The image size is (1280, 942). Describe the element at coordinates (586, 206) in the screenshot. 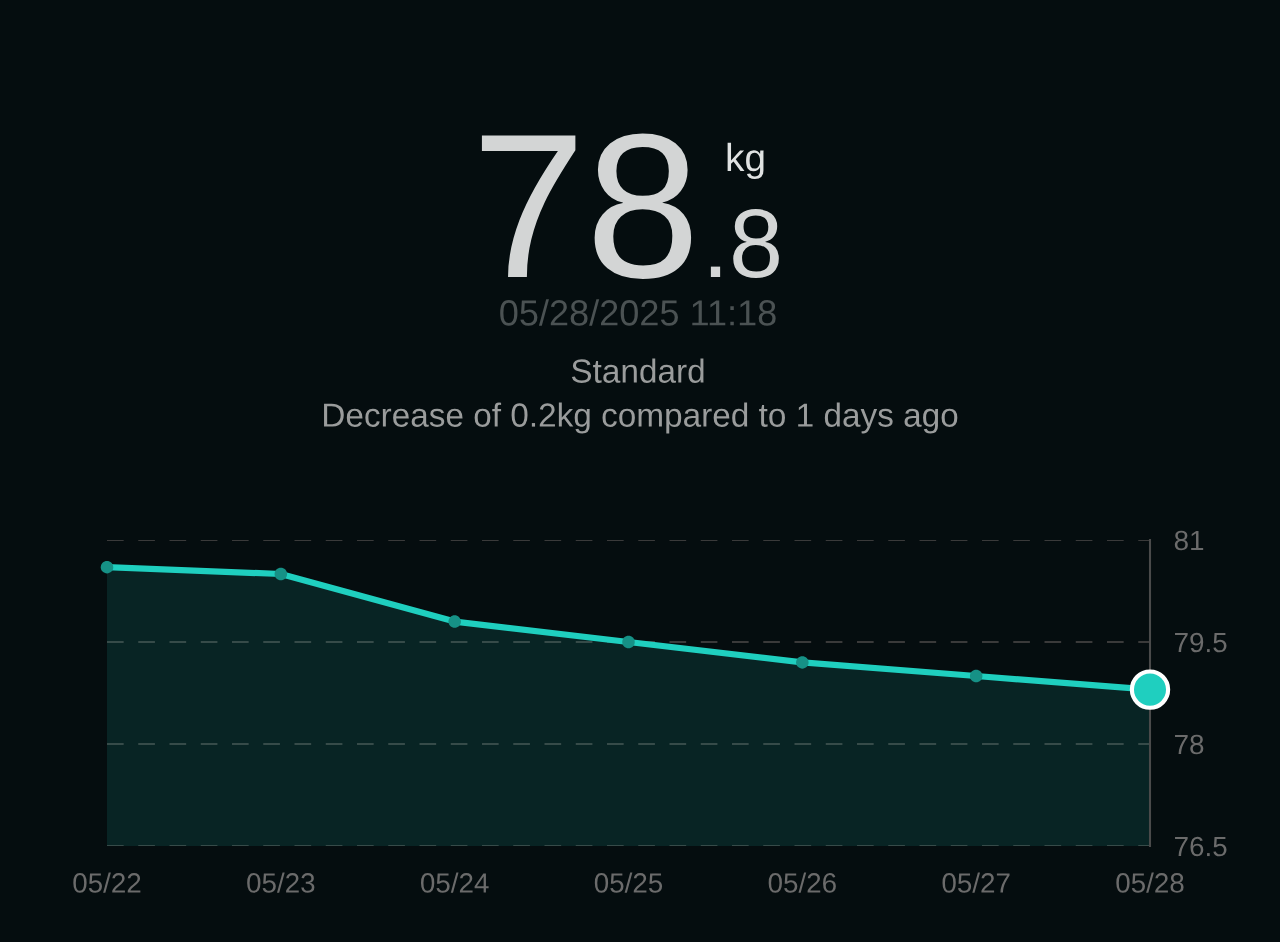

I see `chart-title: 78` at that location.